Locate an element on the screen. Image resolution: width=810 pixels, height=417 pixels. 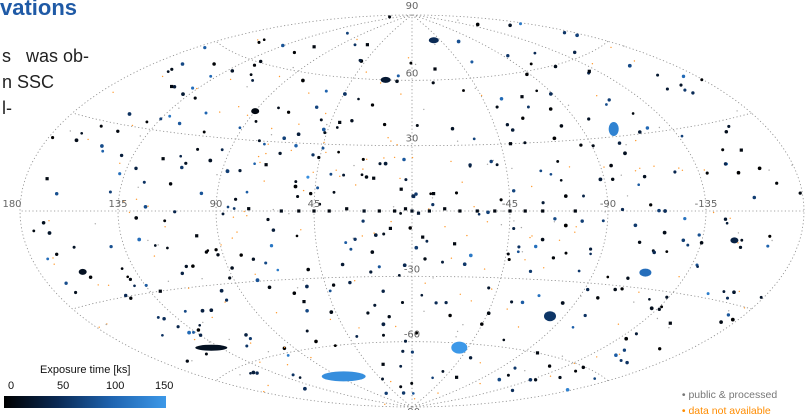
colorbar-tick-label: 150 is located at coordinates (164, 386).